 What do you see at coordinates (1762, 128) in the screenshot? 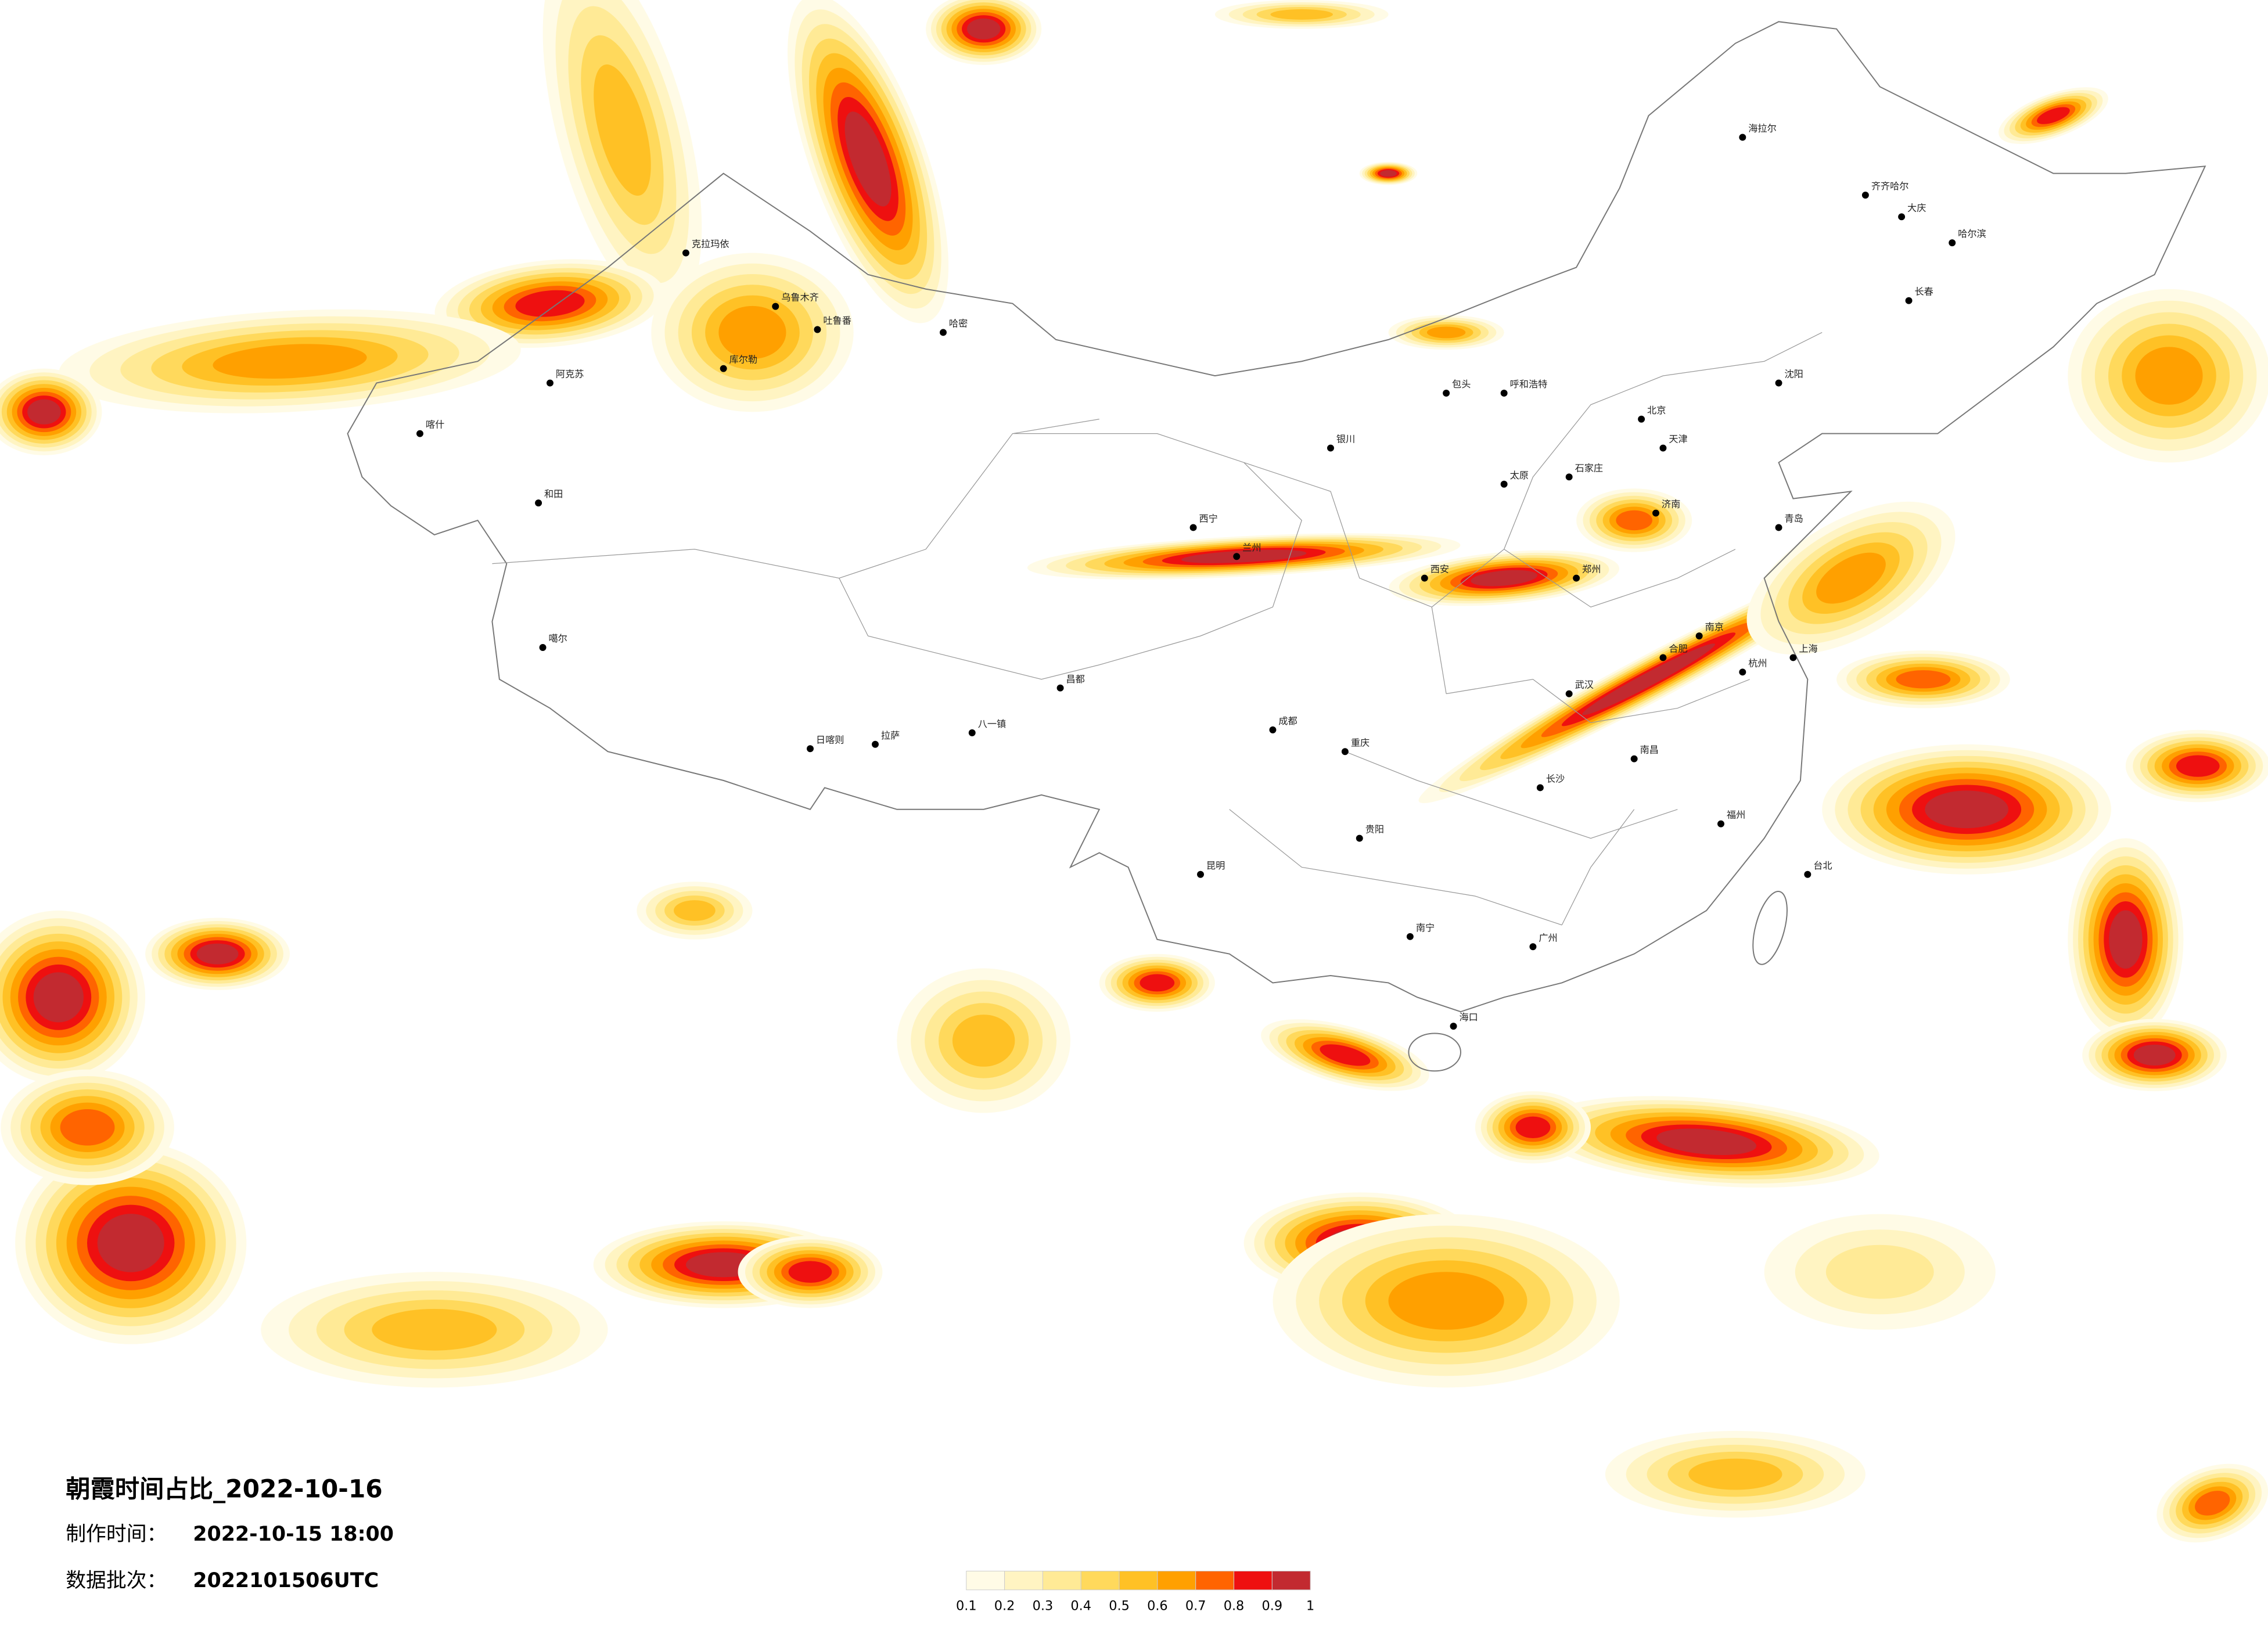
I see `city-label: 海拉尔` at bounding box center [1762, 128].